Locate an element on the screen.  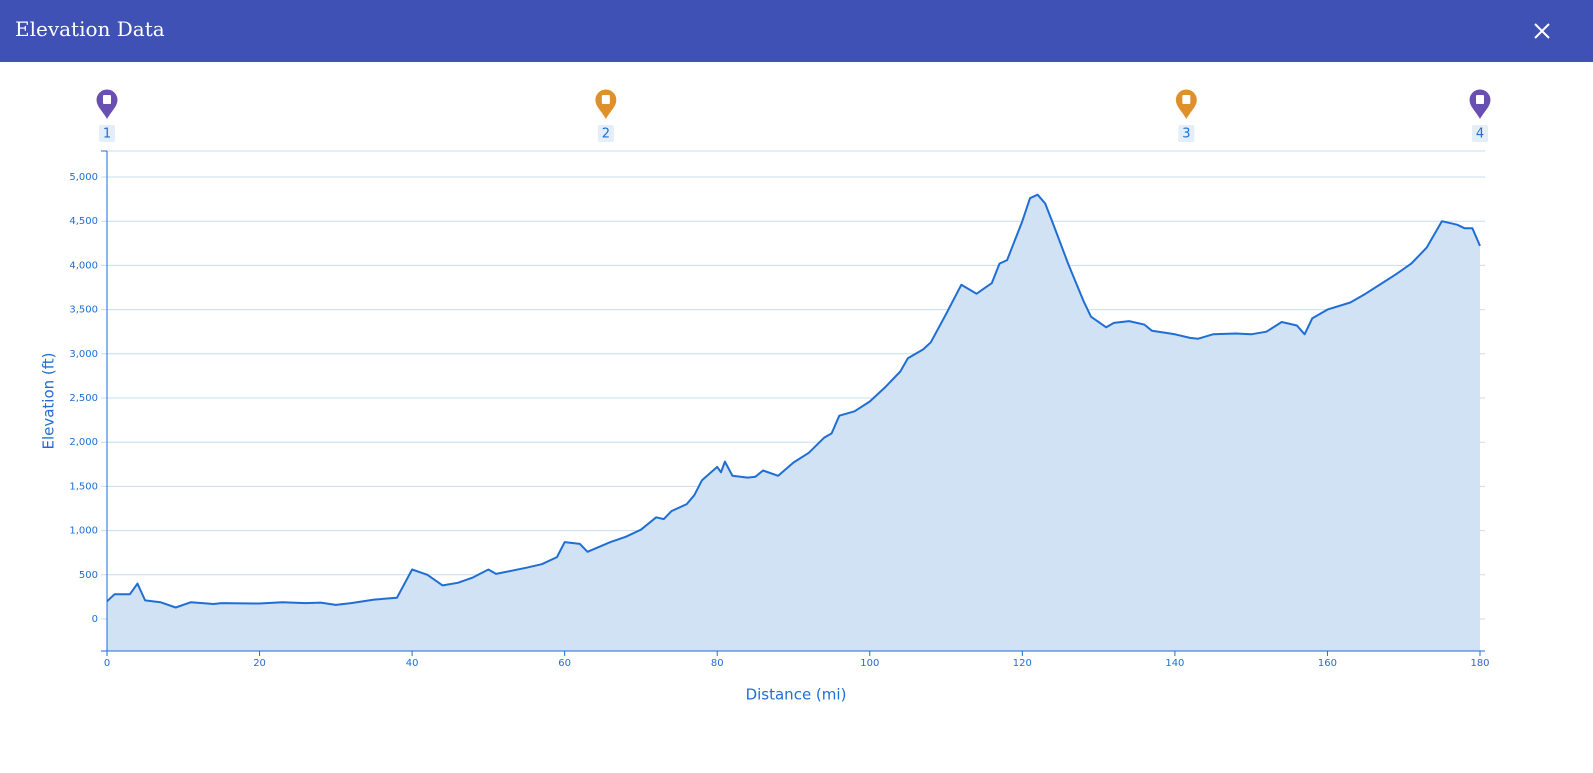
x-tick-label: 0 is located at coordinates (107, 663).